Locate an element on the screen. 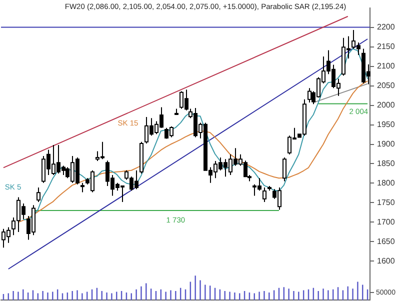  y-tick-label: 2050 is located at coordinates (386, 85).